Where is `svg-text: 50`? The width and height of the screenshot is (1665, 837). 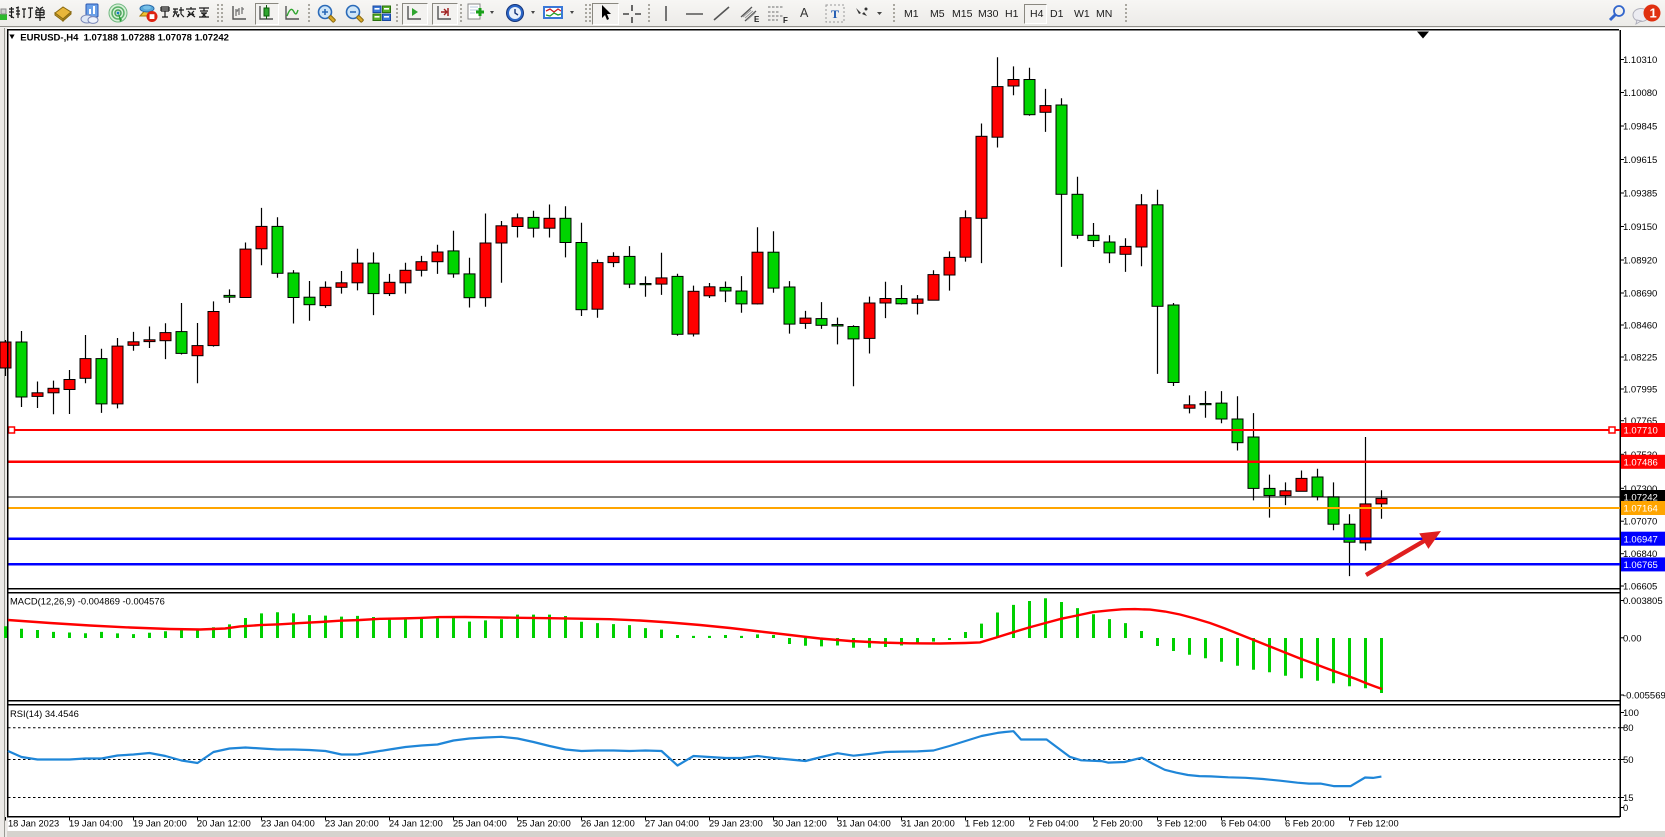 svg-text: 50 is located at coordinates (1628, 760).